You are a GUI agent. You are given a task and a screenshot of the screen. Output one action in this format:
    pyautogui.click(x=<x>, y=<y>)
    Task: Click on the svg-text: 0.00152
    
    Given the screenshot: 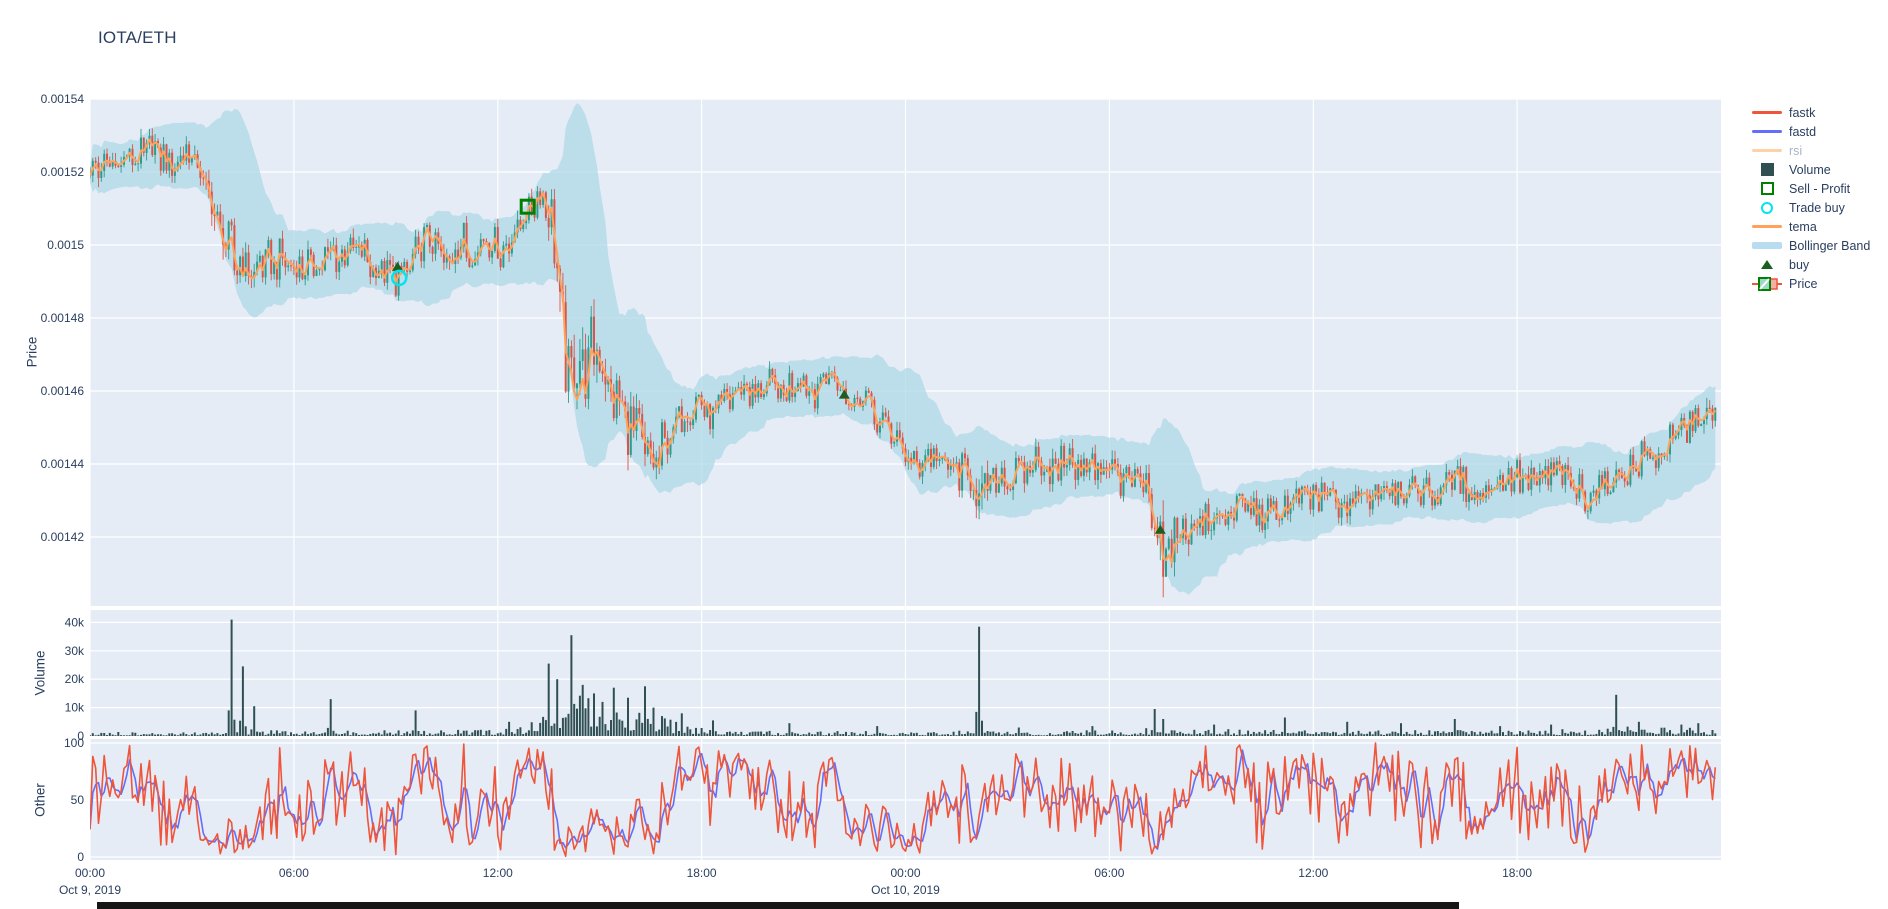 What is the action you would take?
    pyautogui.click(x=63, y=172)
    